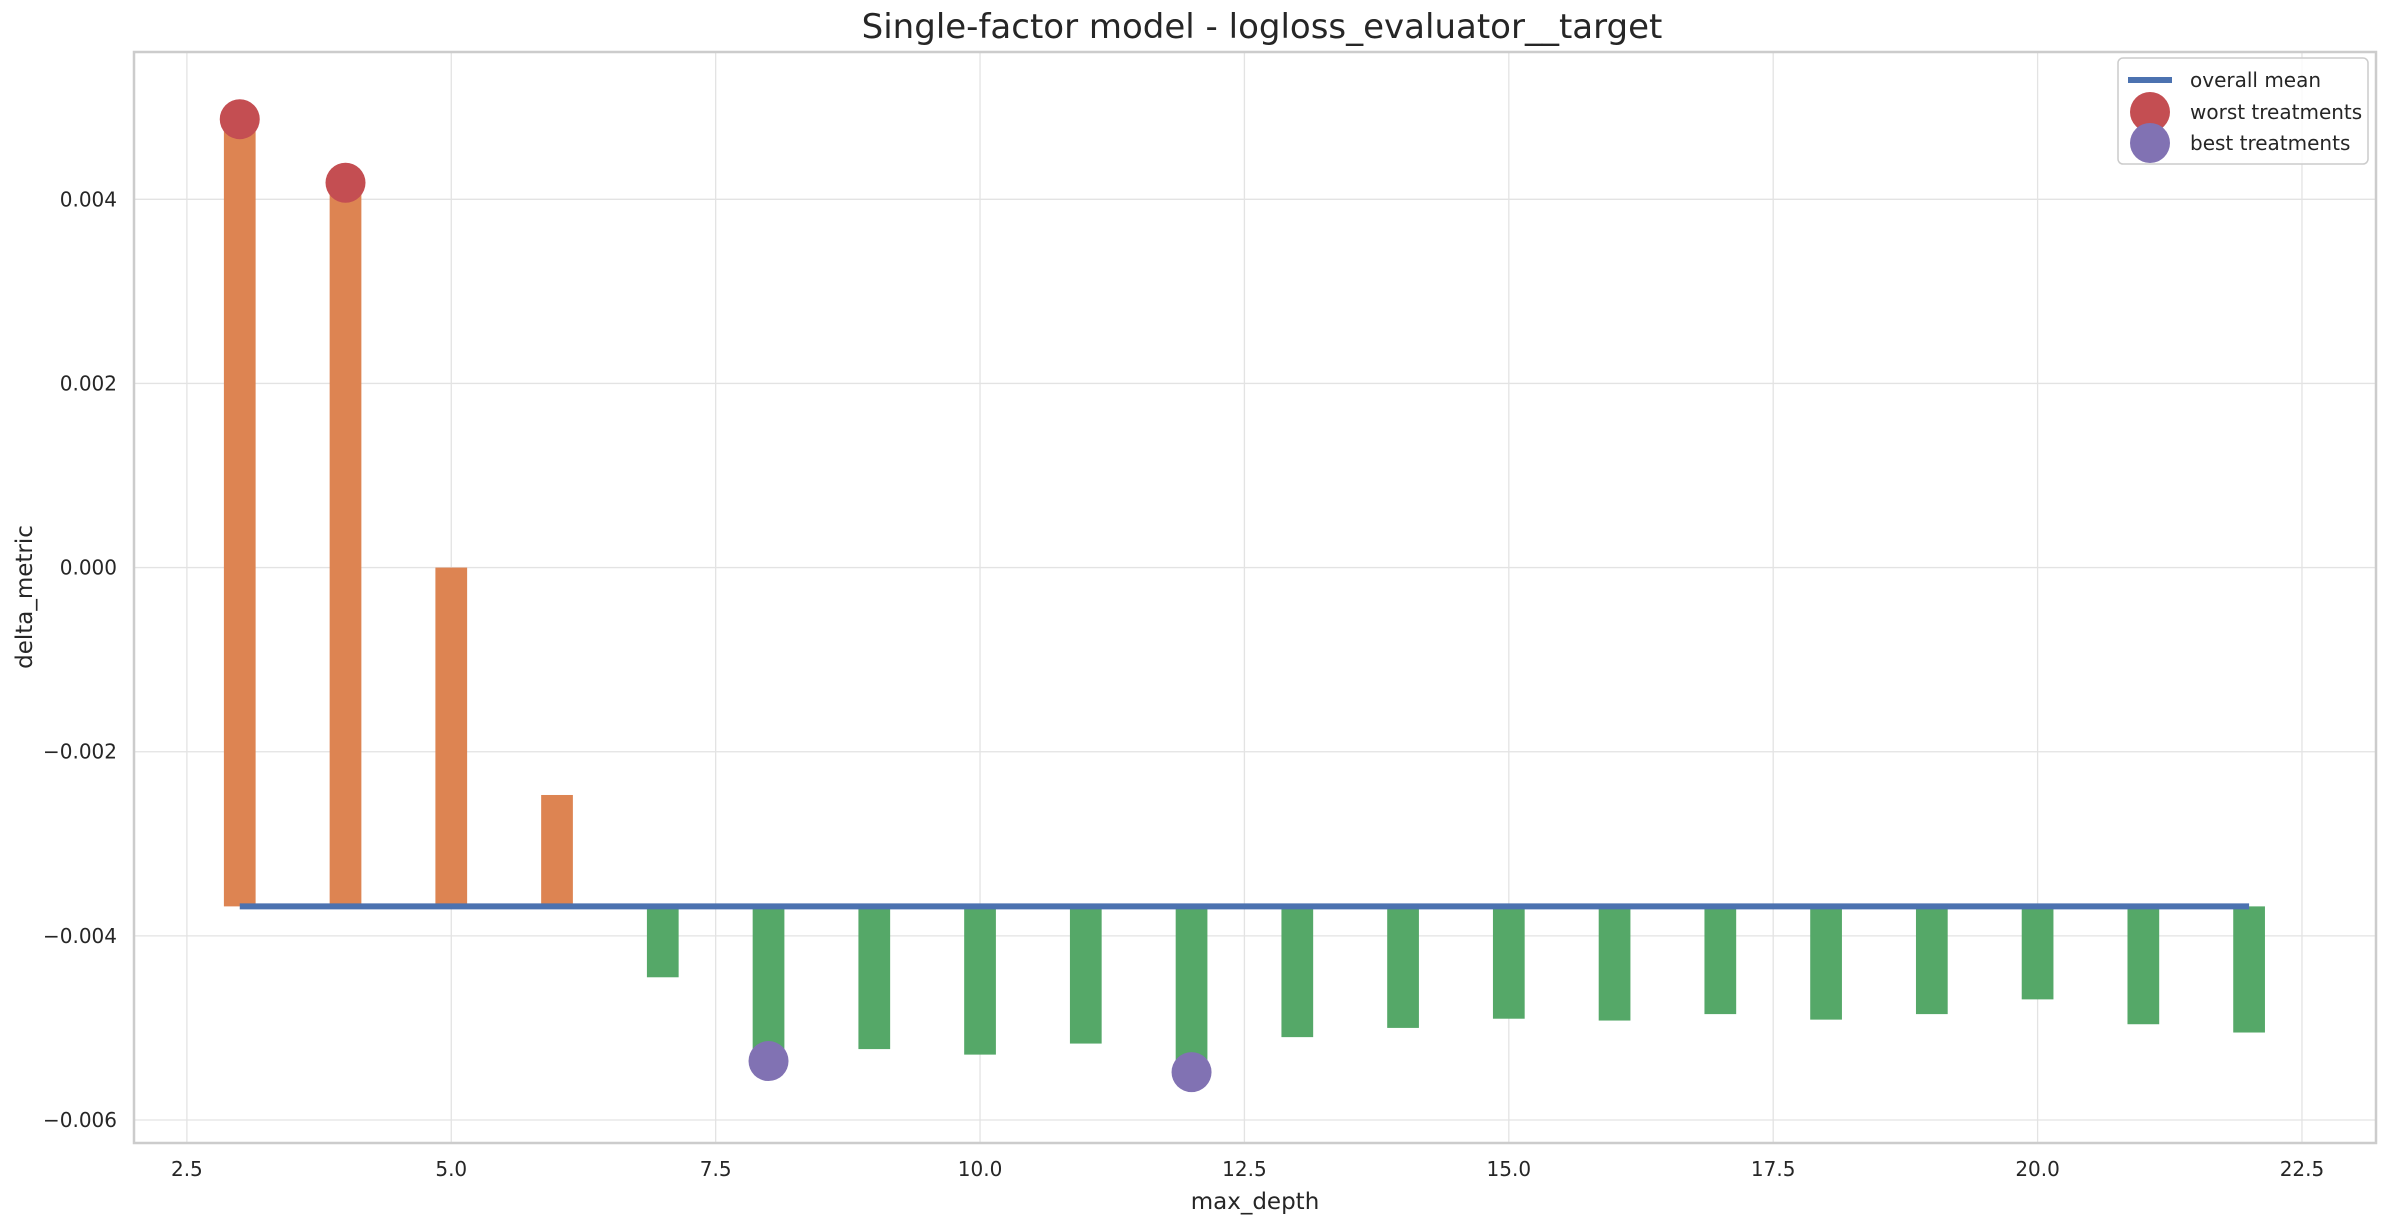 Image resolution: width=2384 pixels, height=1223 pixels. Describe the element at coordinates (1255, 1202) in the screenshot. I see `x-axis-label: max_depth` at that location.